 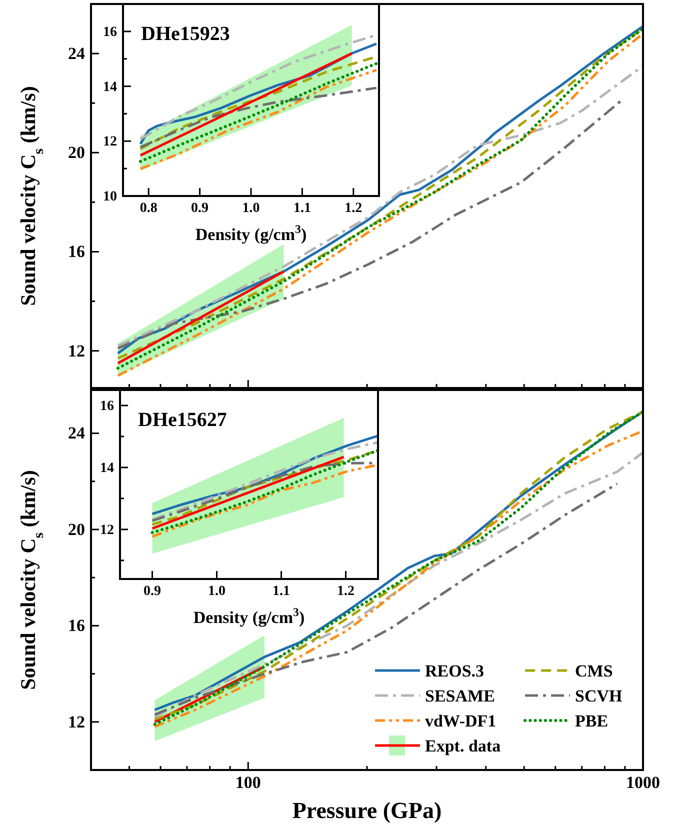 What do you see at coordinates (460, 696) in the screenshot?
I see `legend-label: SESAME` at bounding box center [460, 696].